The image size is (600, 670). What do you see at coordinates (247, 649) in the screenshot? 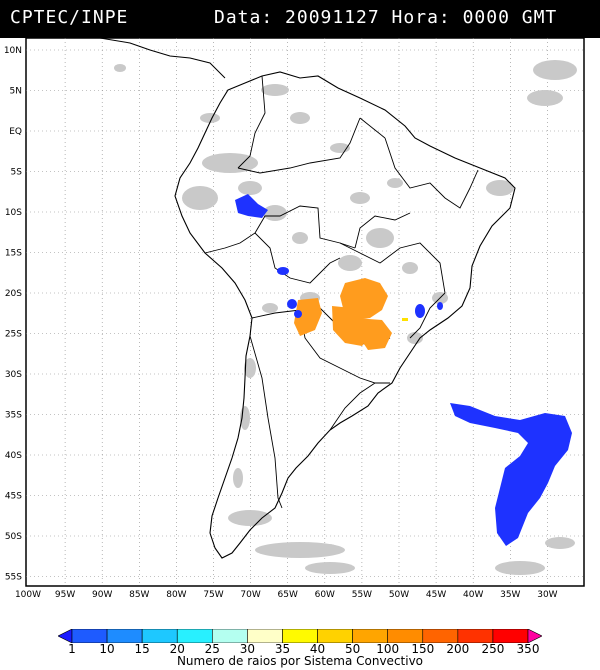
I see `colorbar-tick-label: 30` at bounding box center [247, 649].